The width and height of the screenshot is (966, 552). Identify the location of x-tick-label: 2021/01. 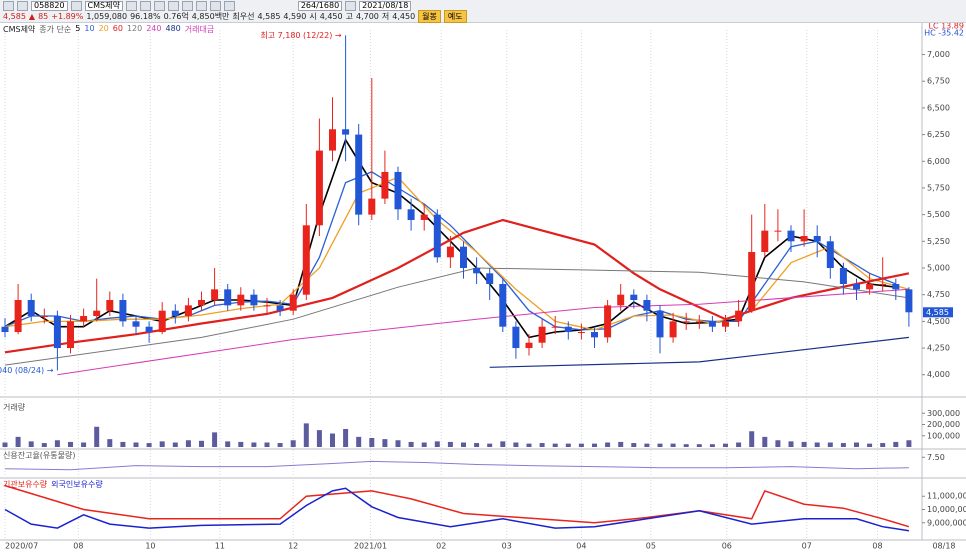
(370, 546).